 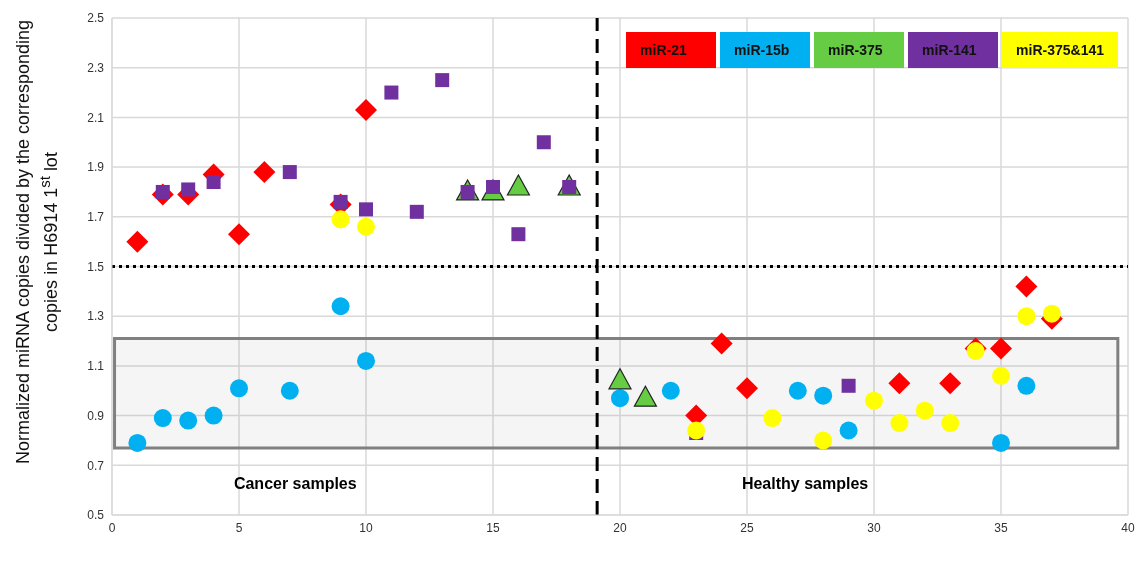 What do you see at coordinates (112, 527) in the screenshot?
I see `x-tick-label: 0` at bounding box center [112, 527].